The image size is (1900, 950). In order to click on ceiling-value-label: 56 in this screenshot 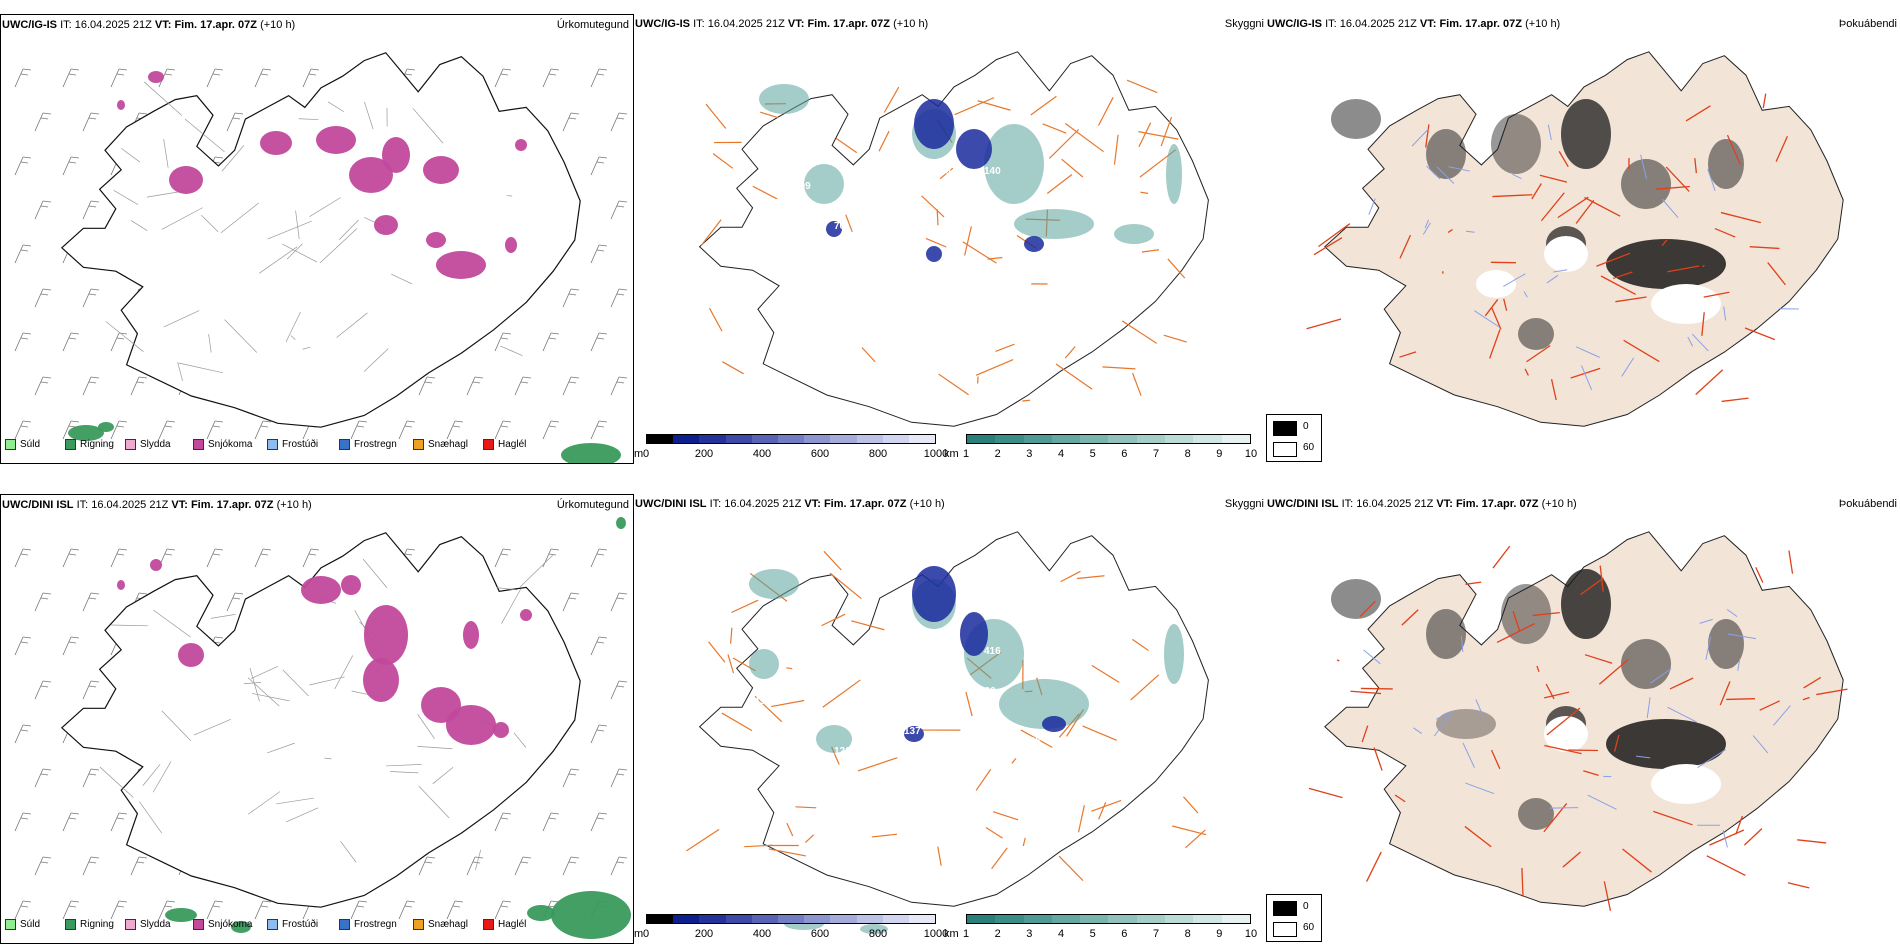, I will do `click(840, 706)`.